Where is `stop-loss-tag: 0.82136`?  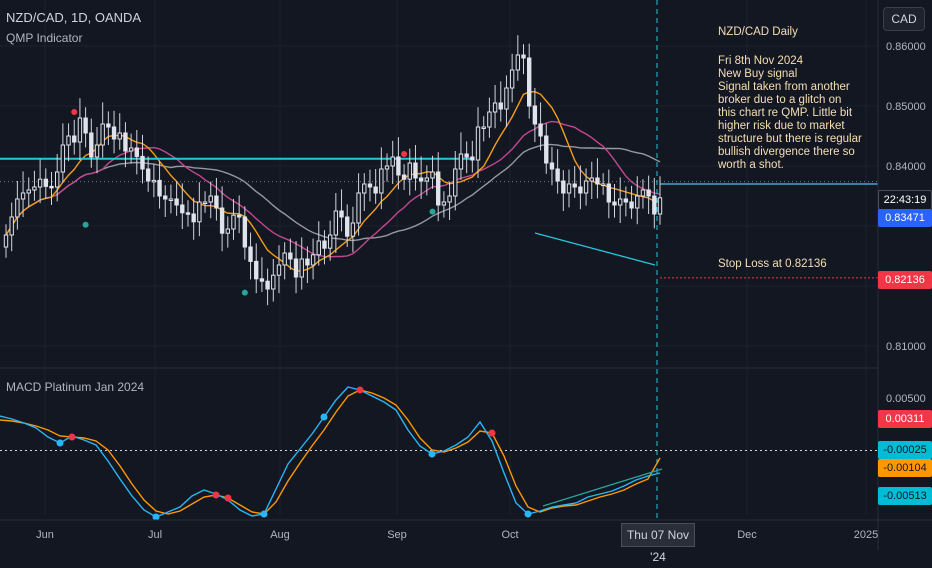
stop-loss-tag: 0.82136 is located at coordinates (905, 280).